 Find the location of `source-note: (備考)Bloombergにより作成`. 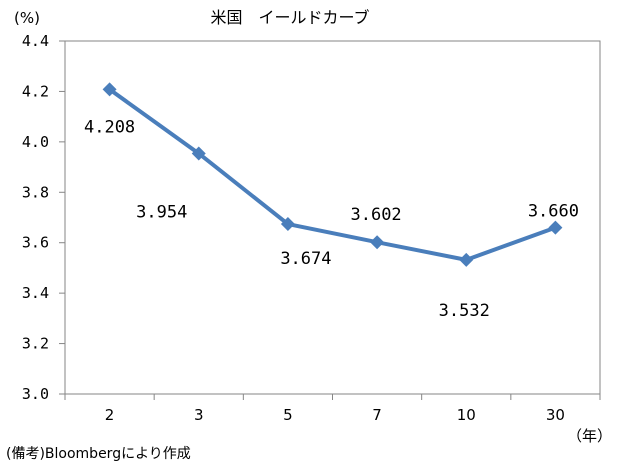

source-note: (備考)Bloombergにより作成 is located at coordinates (98, 454).